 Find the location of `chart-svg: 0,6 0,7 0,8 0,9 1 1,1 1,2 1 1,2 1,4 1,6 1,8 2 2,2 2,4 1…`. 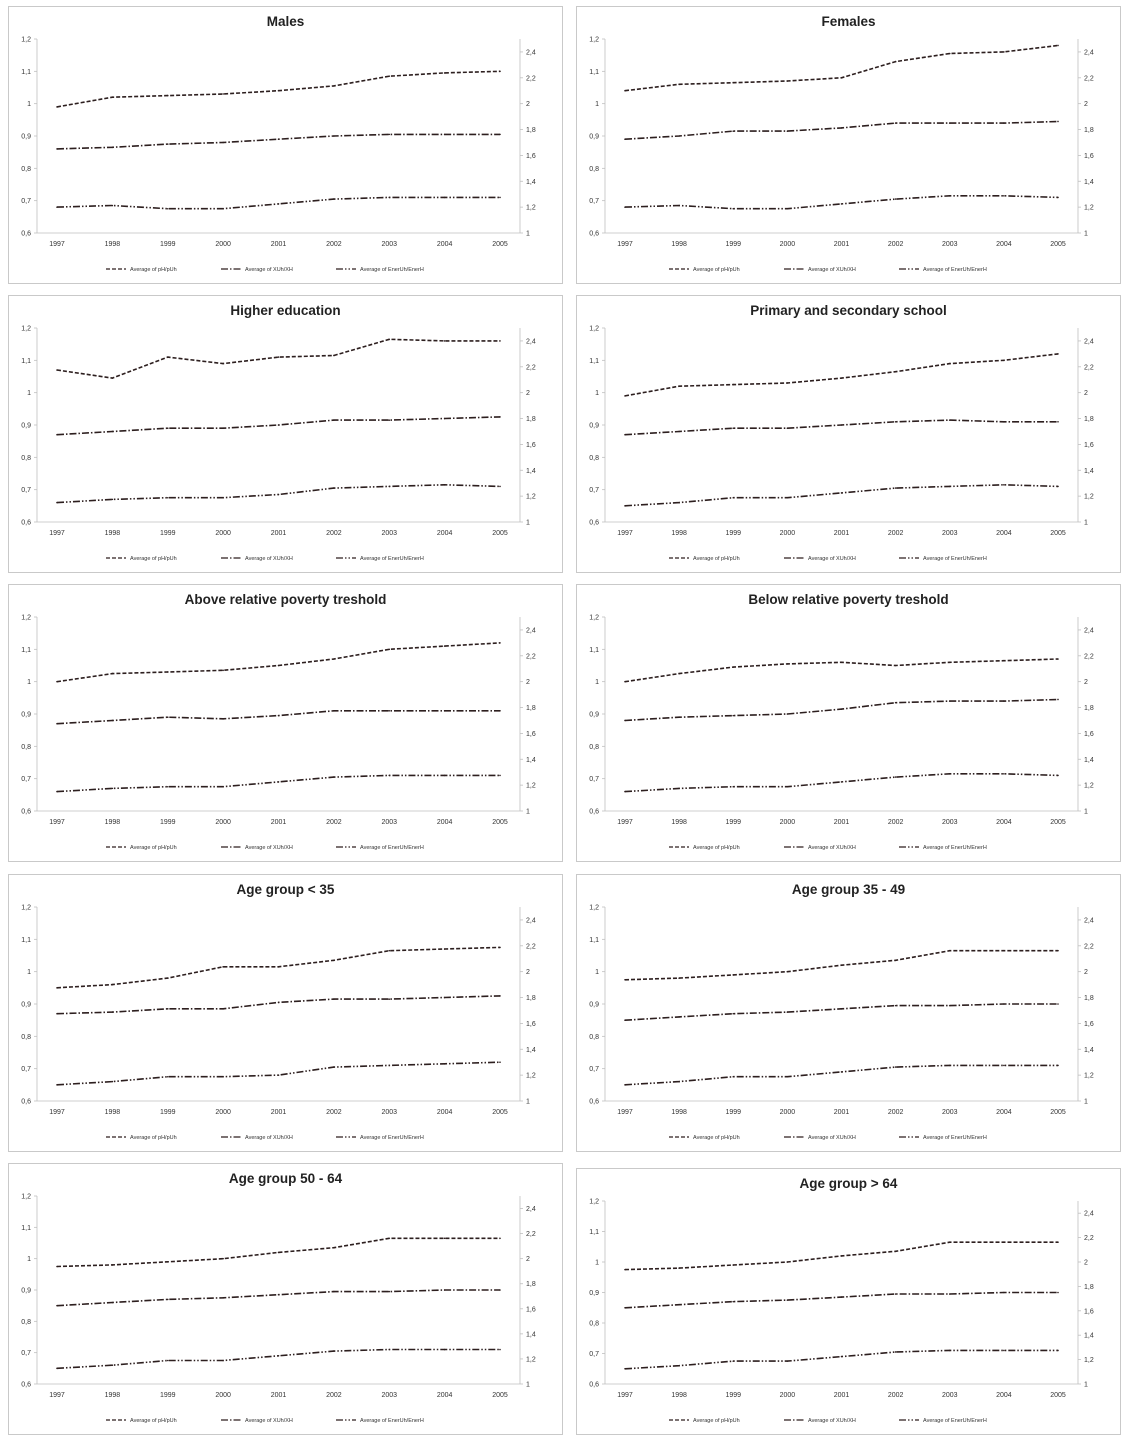

chart-svg: 0,6 0,7 0,8 0,9 1 1,1 1,2 1 1,2 1,4 1,6 1,8 2 2,2 2,4 1… is located at coordinates (278, 155).